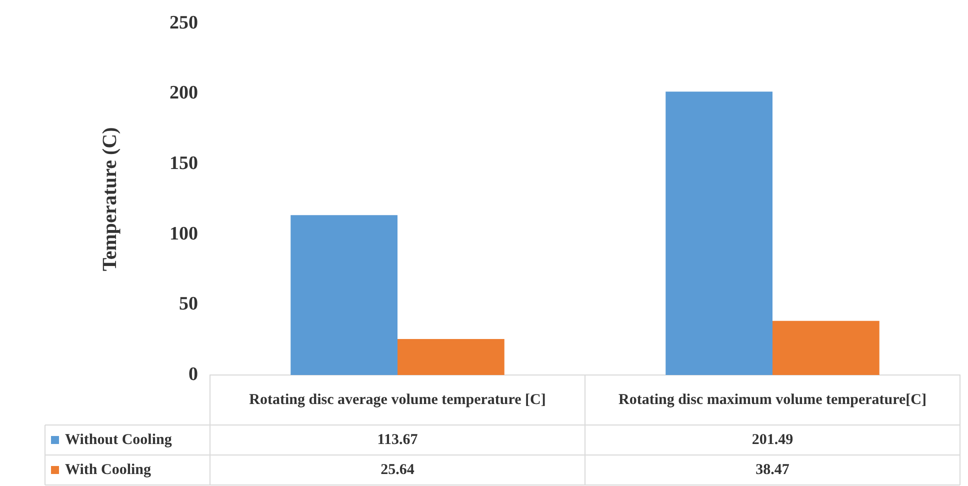 Image resolution: width=968 pixels, height=486 pixels. I want to click on legend-label: With Cooling, so click(108, 470).